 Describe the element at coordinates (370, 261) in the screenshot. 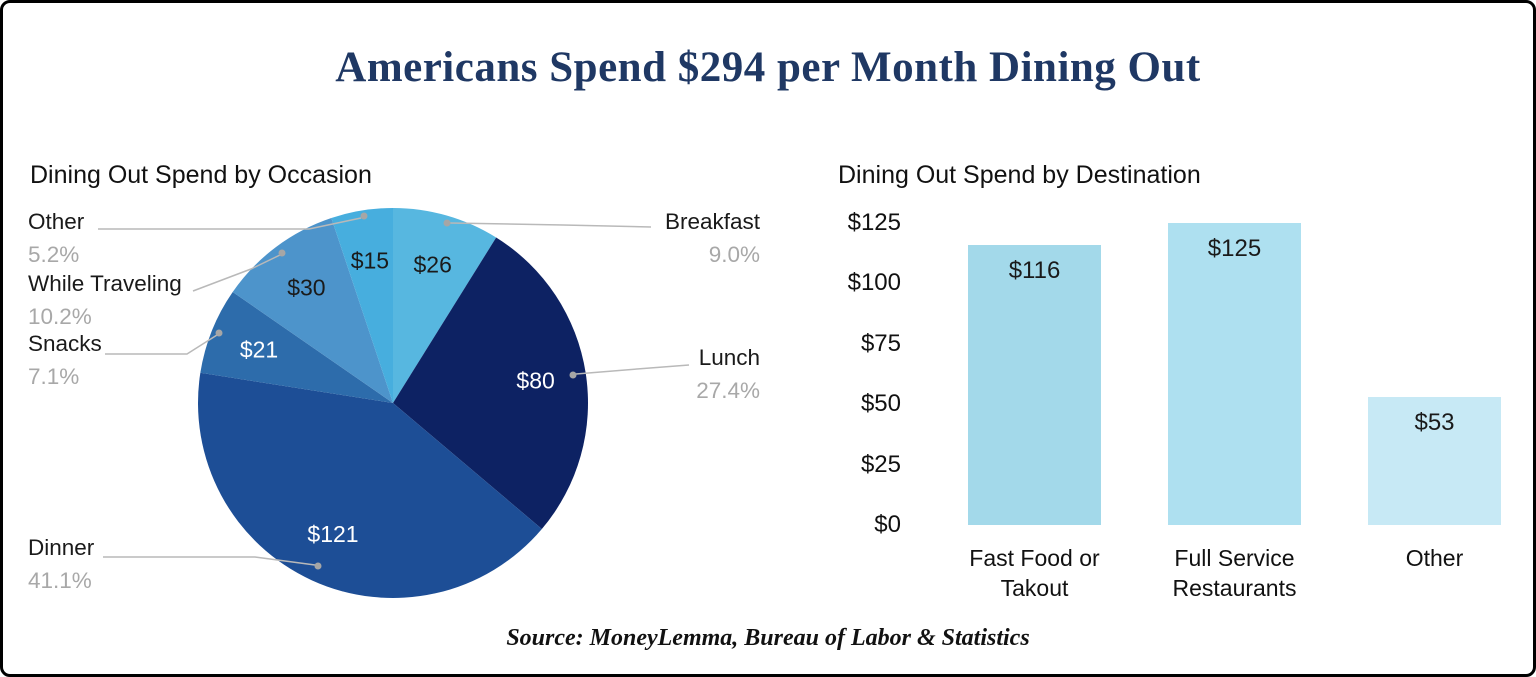

I see `pie-amount-other: $15` at that location.